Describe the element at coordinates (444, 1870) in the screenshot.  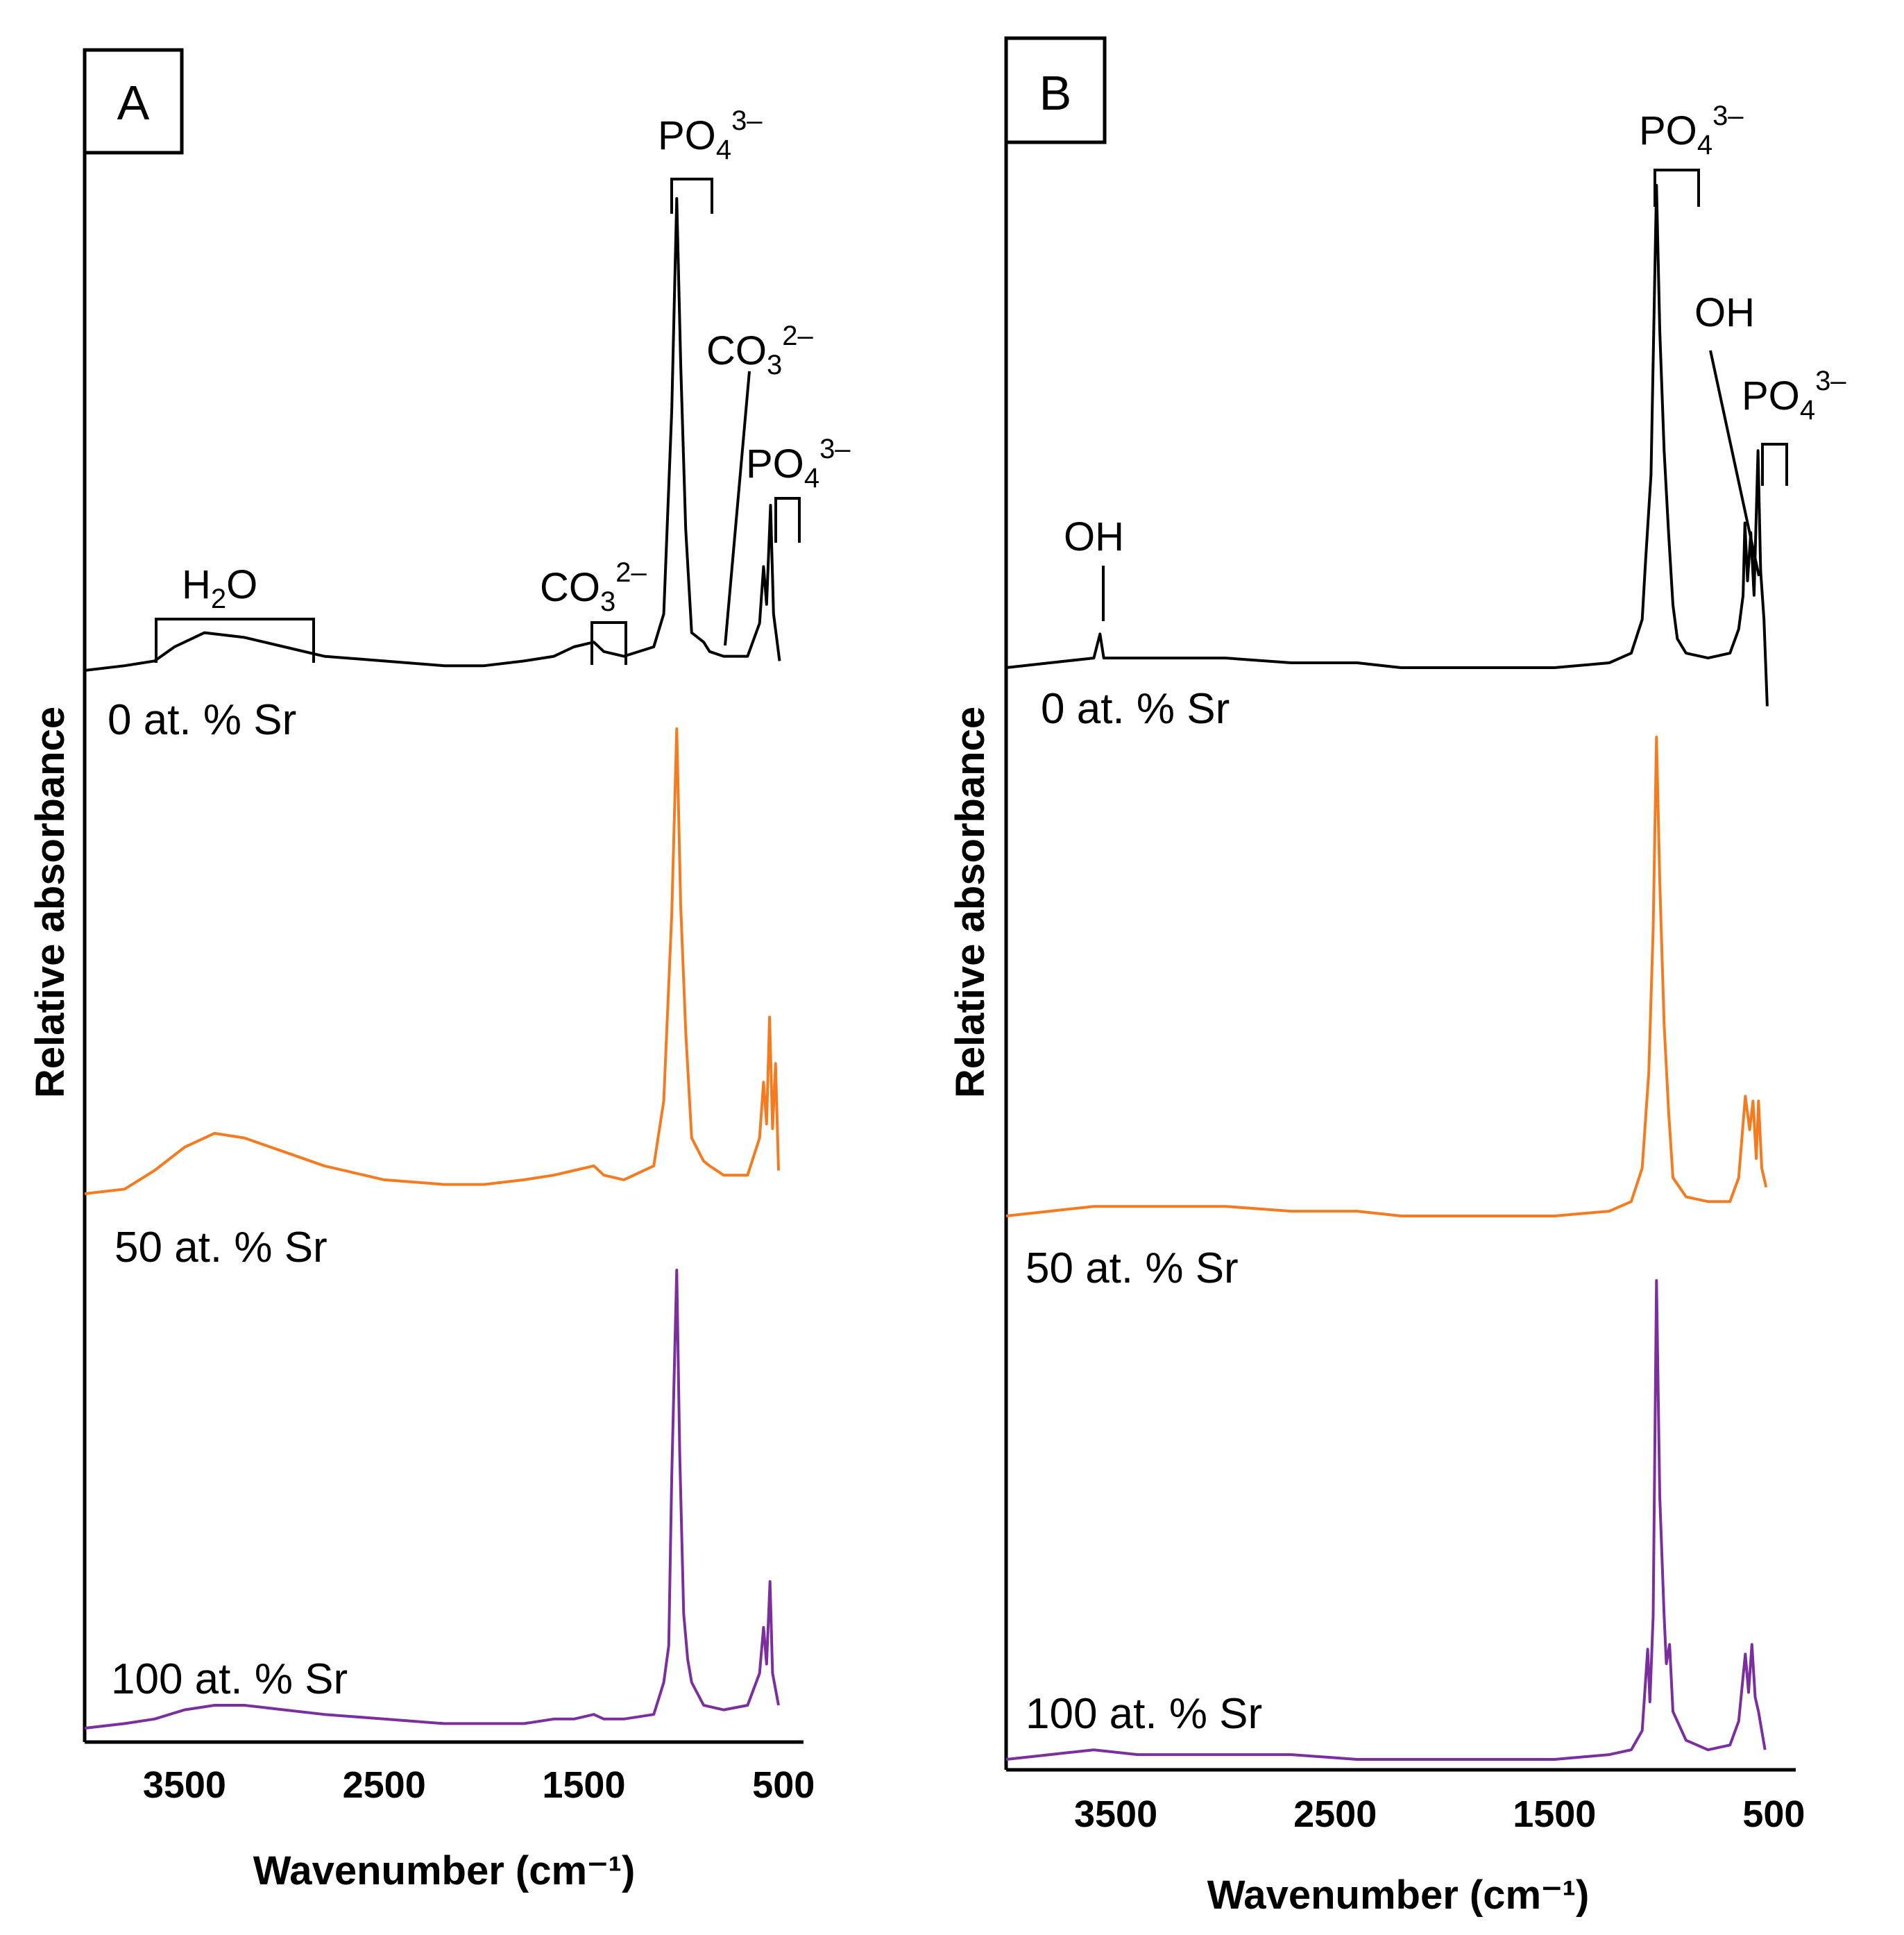
I see `panel-a-x-axis-label: Wavenumber (cm⁻¹)` at that location.